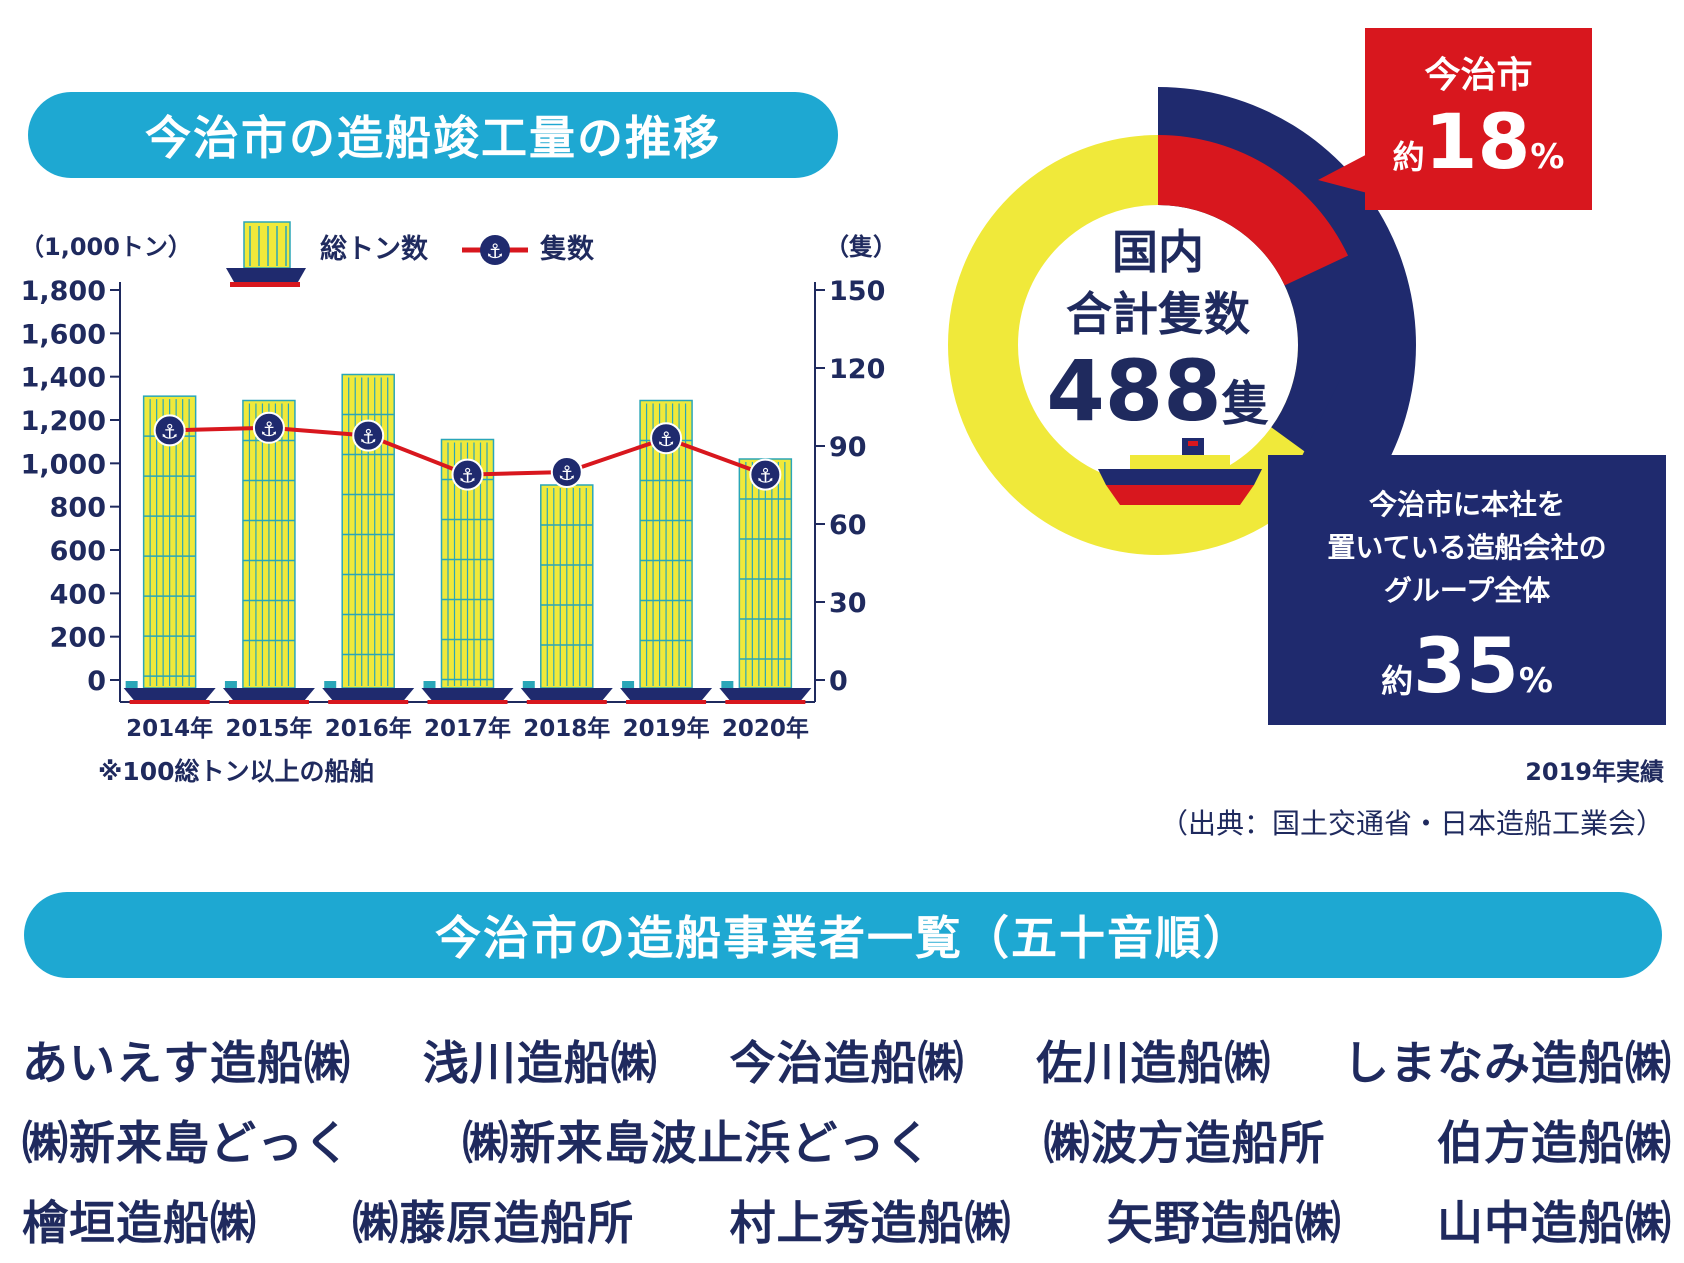 Image resolution: width=1684 pixels, height=1263 pixels. Describe the element at coordinates (96, 681) in the screenshot. I see `left-tick-label: 0` at that location.